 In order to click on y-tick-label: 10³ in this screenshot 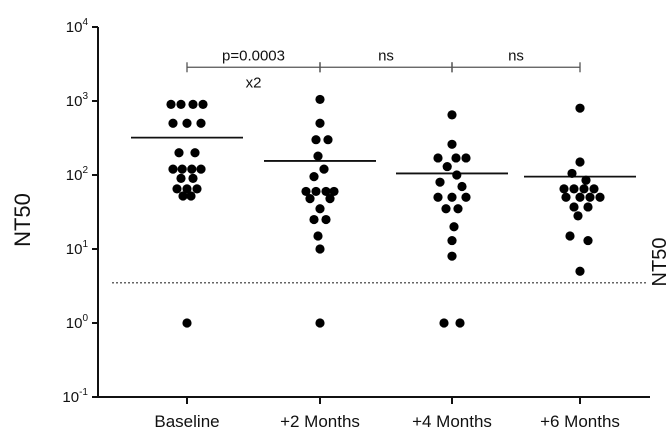, I will do `click(77, 100)`.